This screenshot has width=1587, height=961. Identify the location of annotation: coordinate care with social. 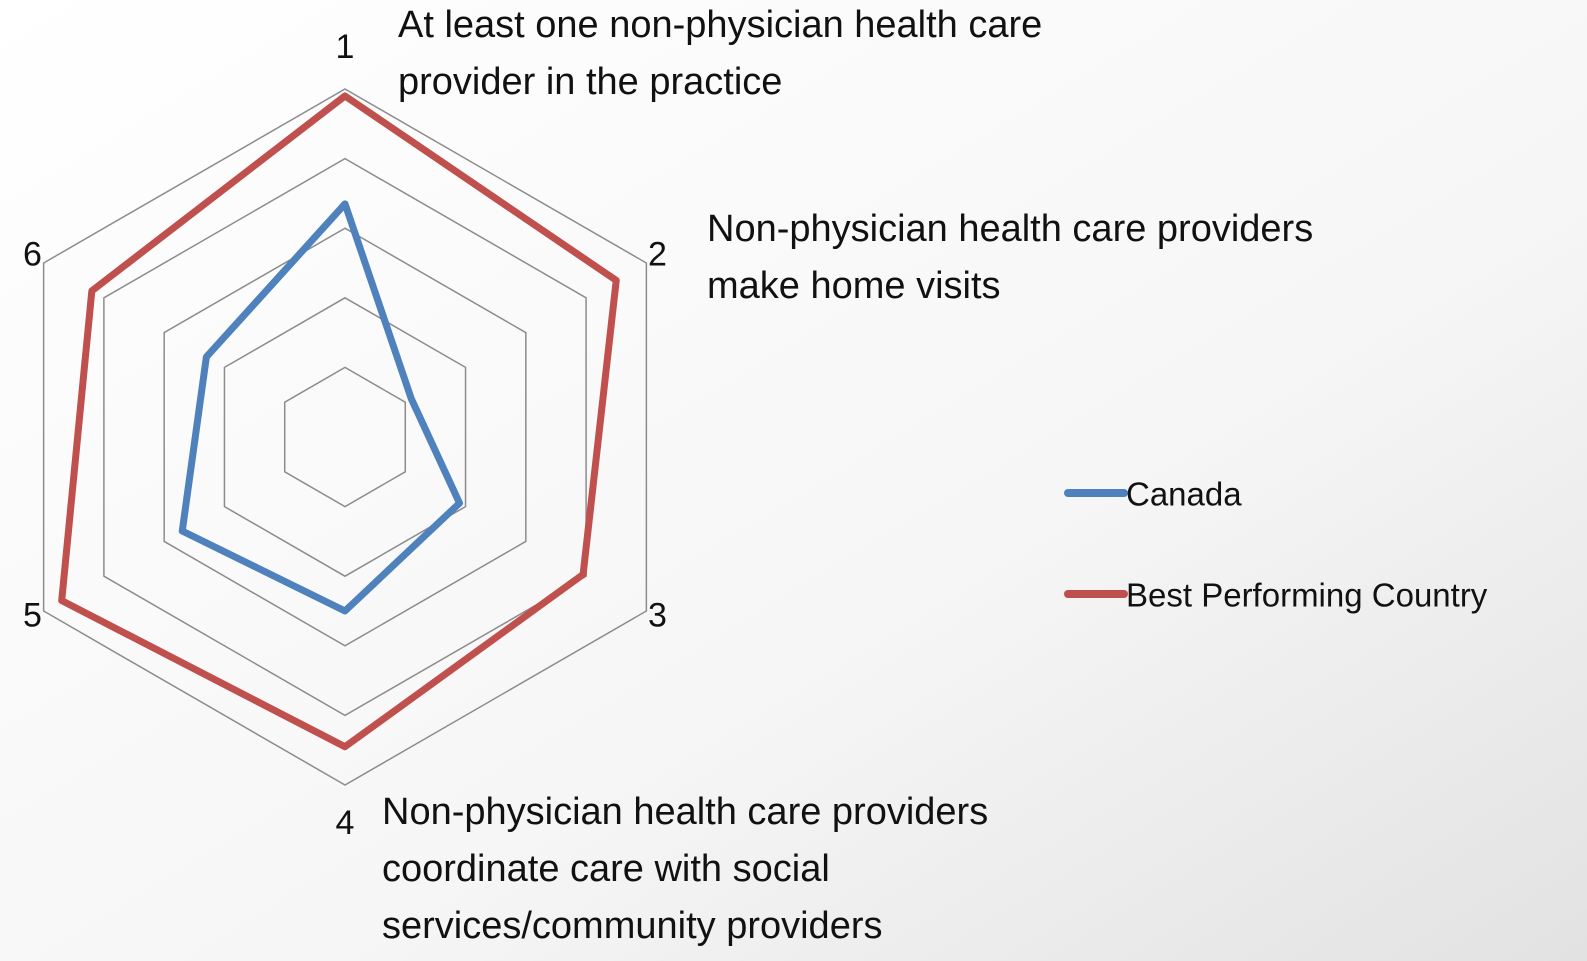
(606, 869).